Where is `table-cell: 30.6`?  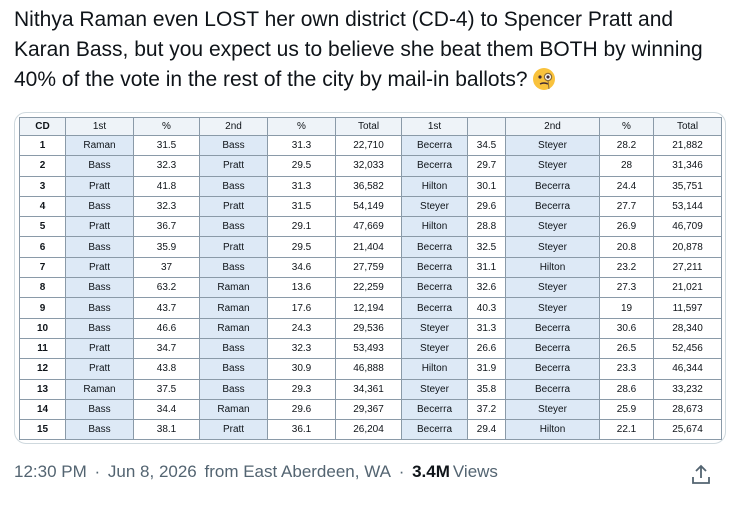 table-cell: 30.6 is located at coordinates (626, 328).